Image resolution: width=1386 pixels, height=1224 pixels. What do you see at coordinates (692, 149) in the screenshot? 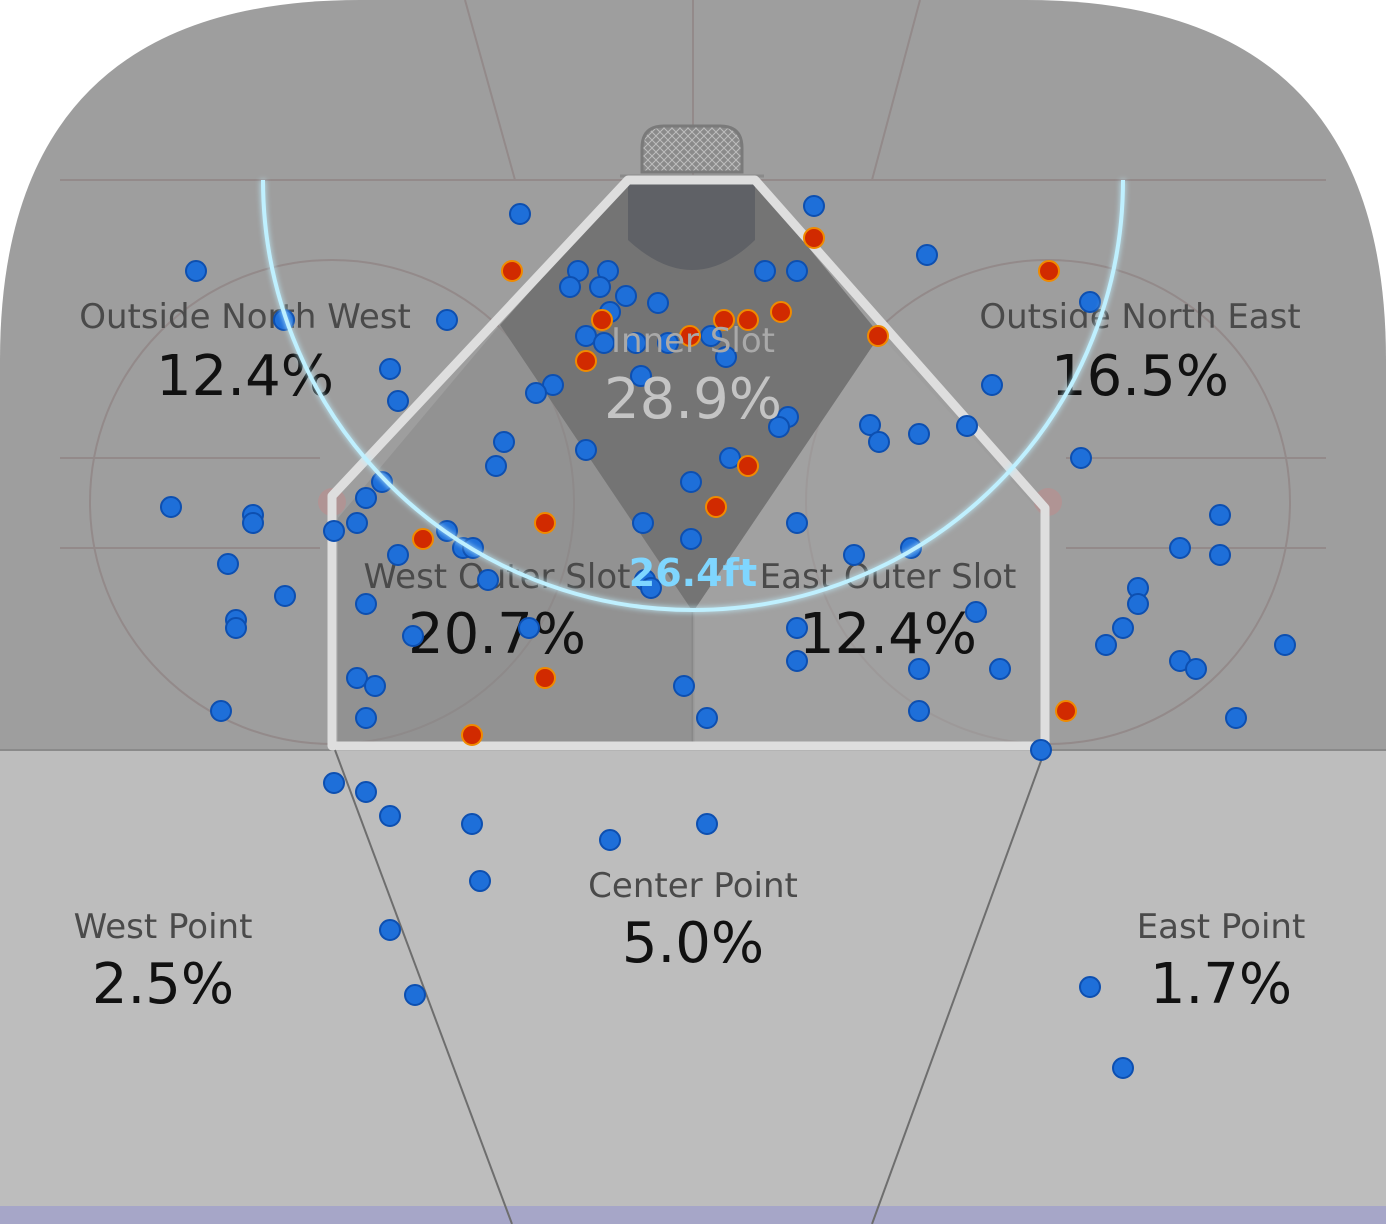
I see `goal-net-icon` at bounding box center [692, 149].